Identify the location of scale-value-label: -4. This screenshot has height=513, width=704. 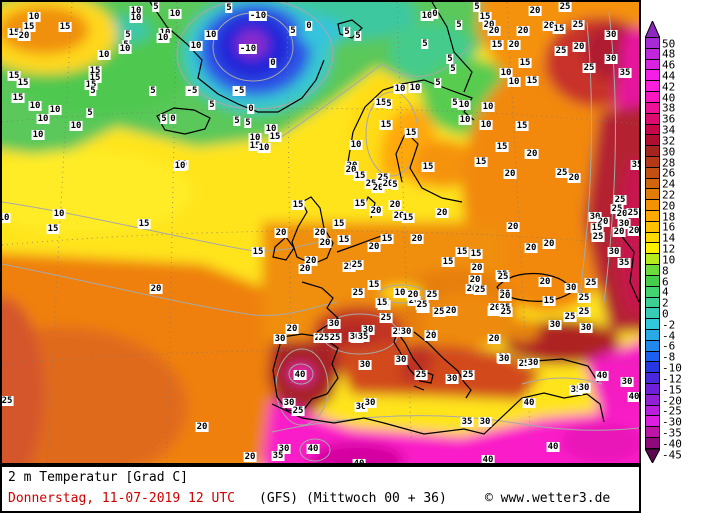
(669, 336).